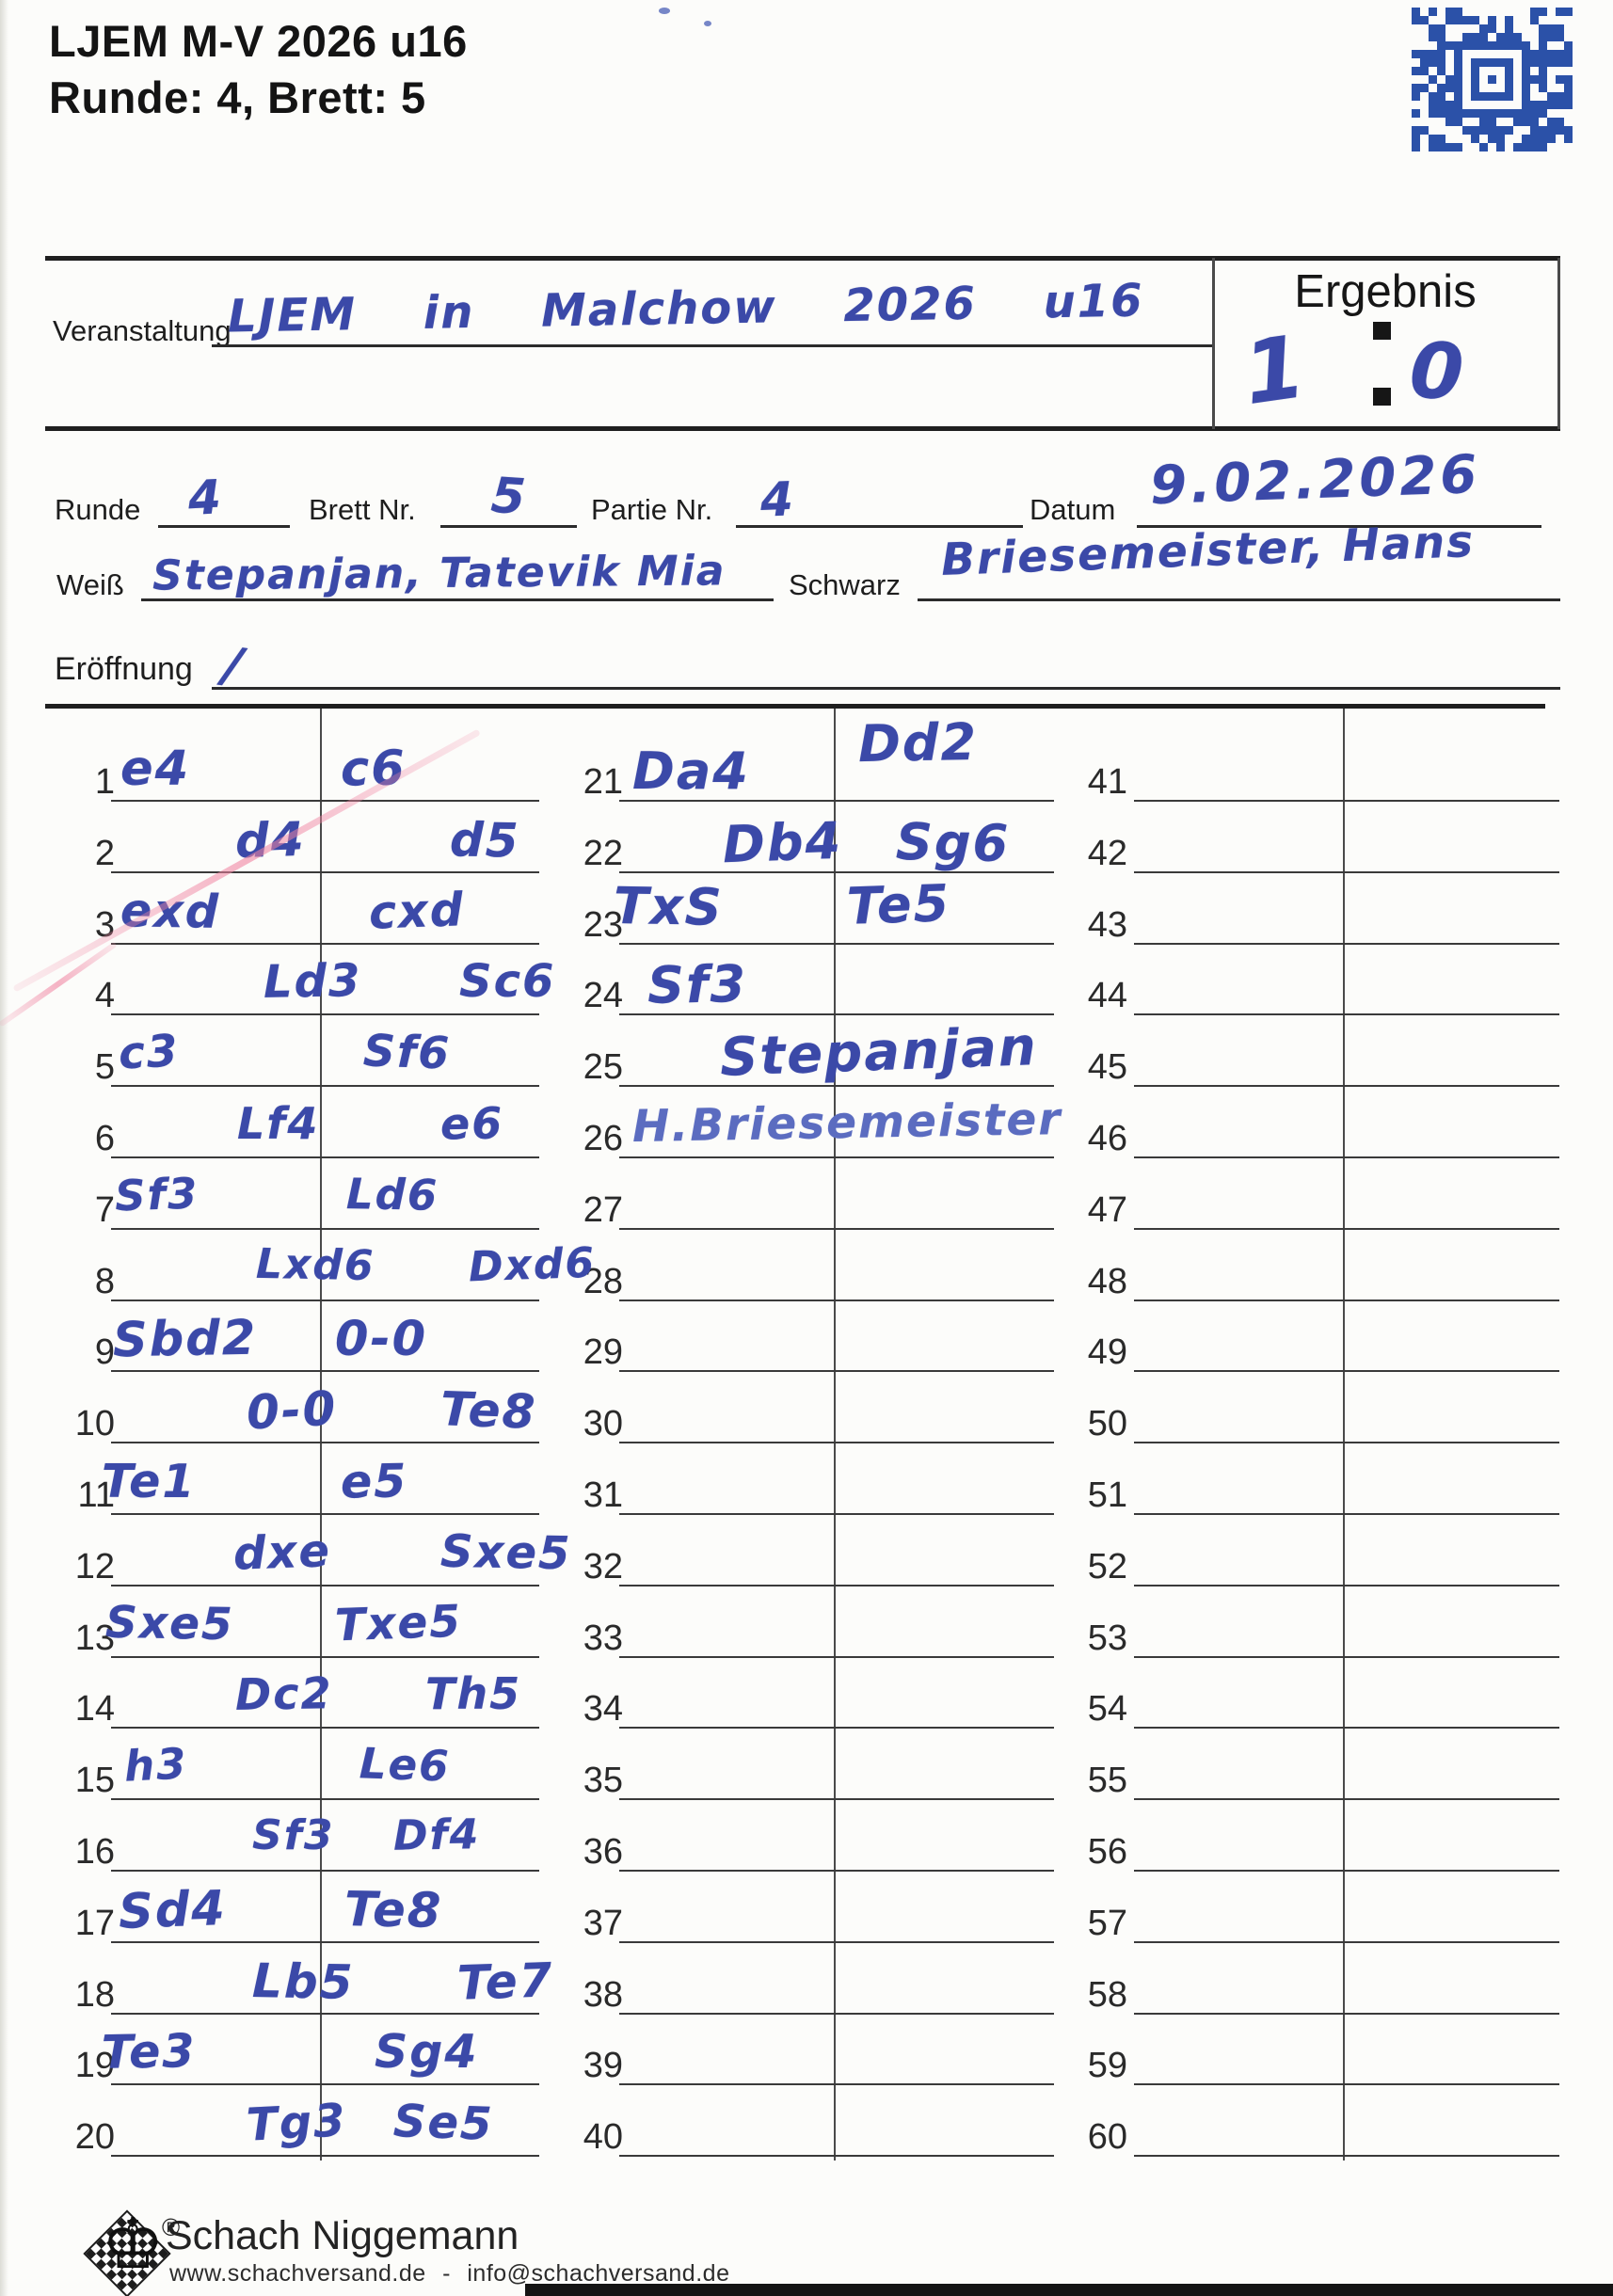 This screenshot has height=2296, width=1613. Describe the element at coordinates (691, 771) in the screenshot. I see `move-white: Da4` at that location.